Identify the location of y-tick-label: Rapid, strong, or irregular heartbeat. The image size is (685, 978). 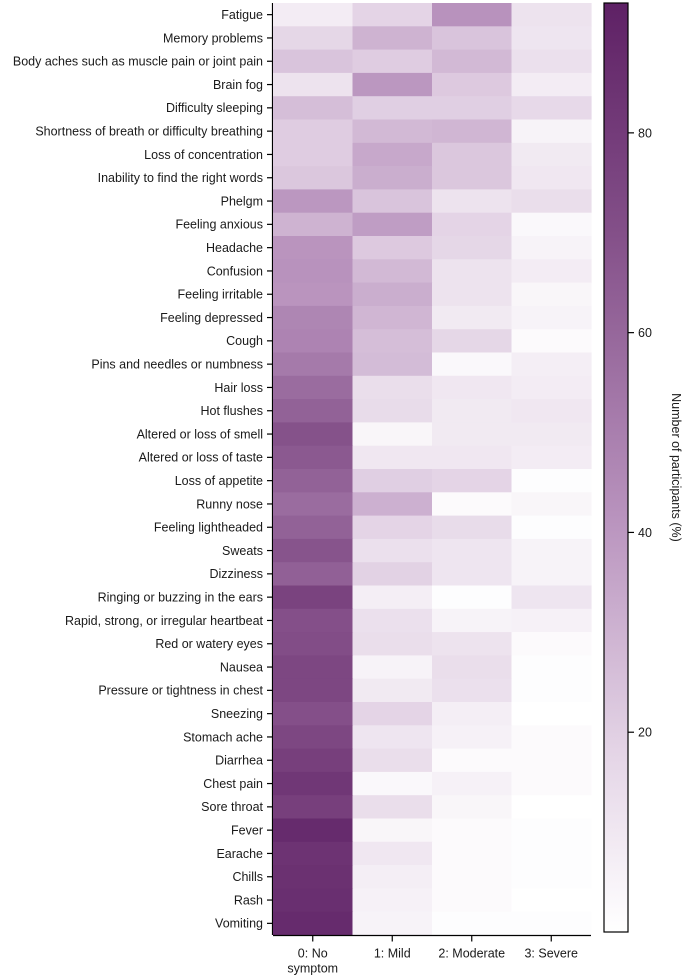
(164, 621).